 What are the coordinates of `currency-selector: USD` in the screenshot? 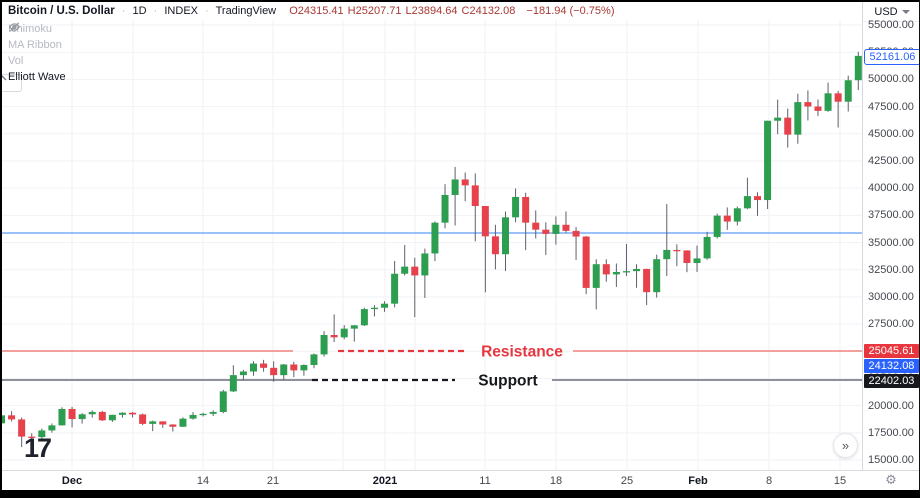 It's located at (891, 12).